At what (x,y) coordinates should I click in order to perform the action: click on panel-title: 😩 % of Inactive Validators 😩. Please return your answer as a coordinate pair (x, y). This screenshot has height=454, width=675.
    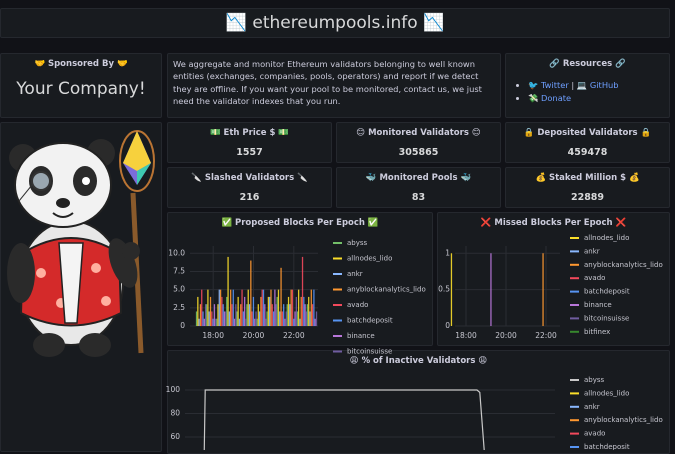
    Looking at the image, I should click on (418, 361).